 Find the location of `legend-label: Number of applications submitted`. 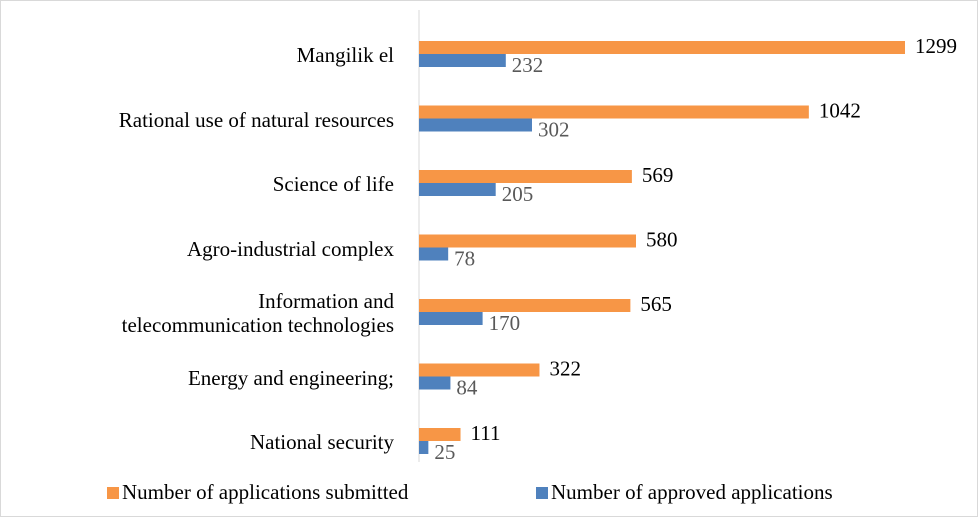

legend-label: Number of applications submitted is located at coordinates (265, 492).